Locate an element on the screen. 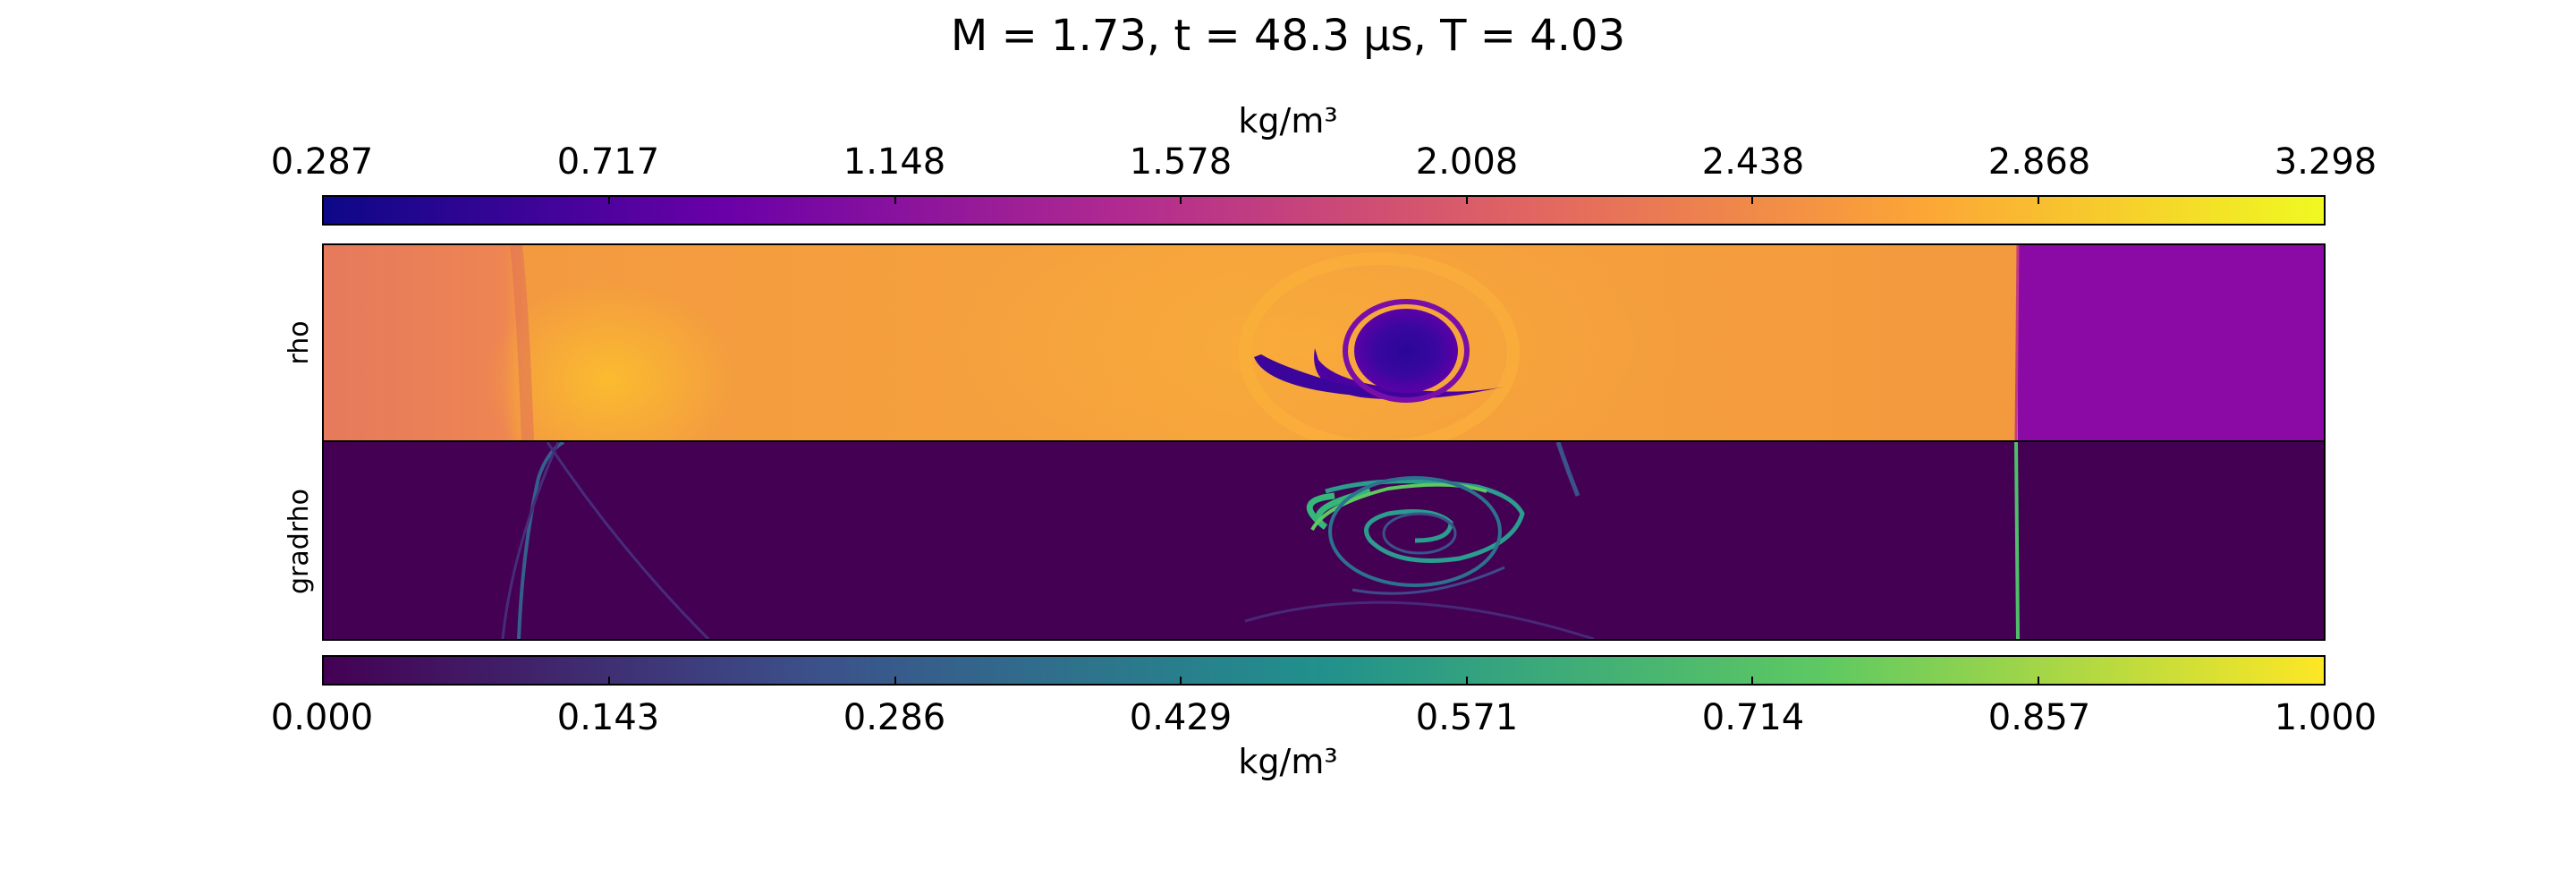 Image resolution: width=2576 pixels, height=886 pixels. rho-vortex-filament is located at coordinates (1352, 375).